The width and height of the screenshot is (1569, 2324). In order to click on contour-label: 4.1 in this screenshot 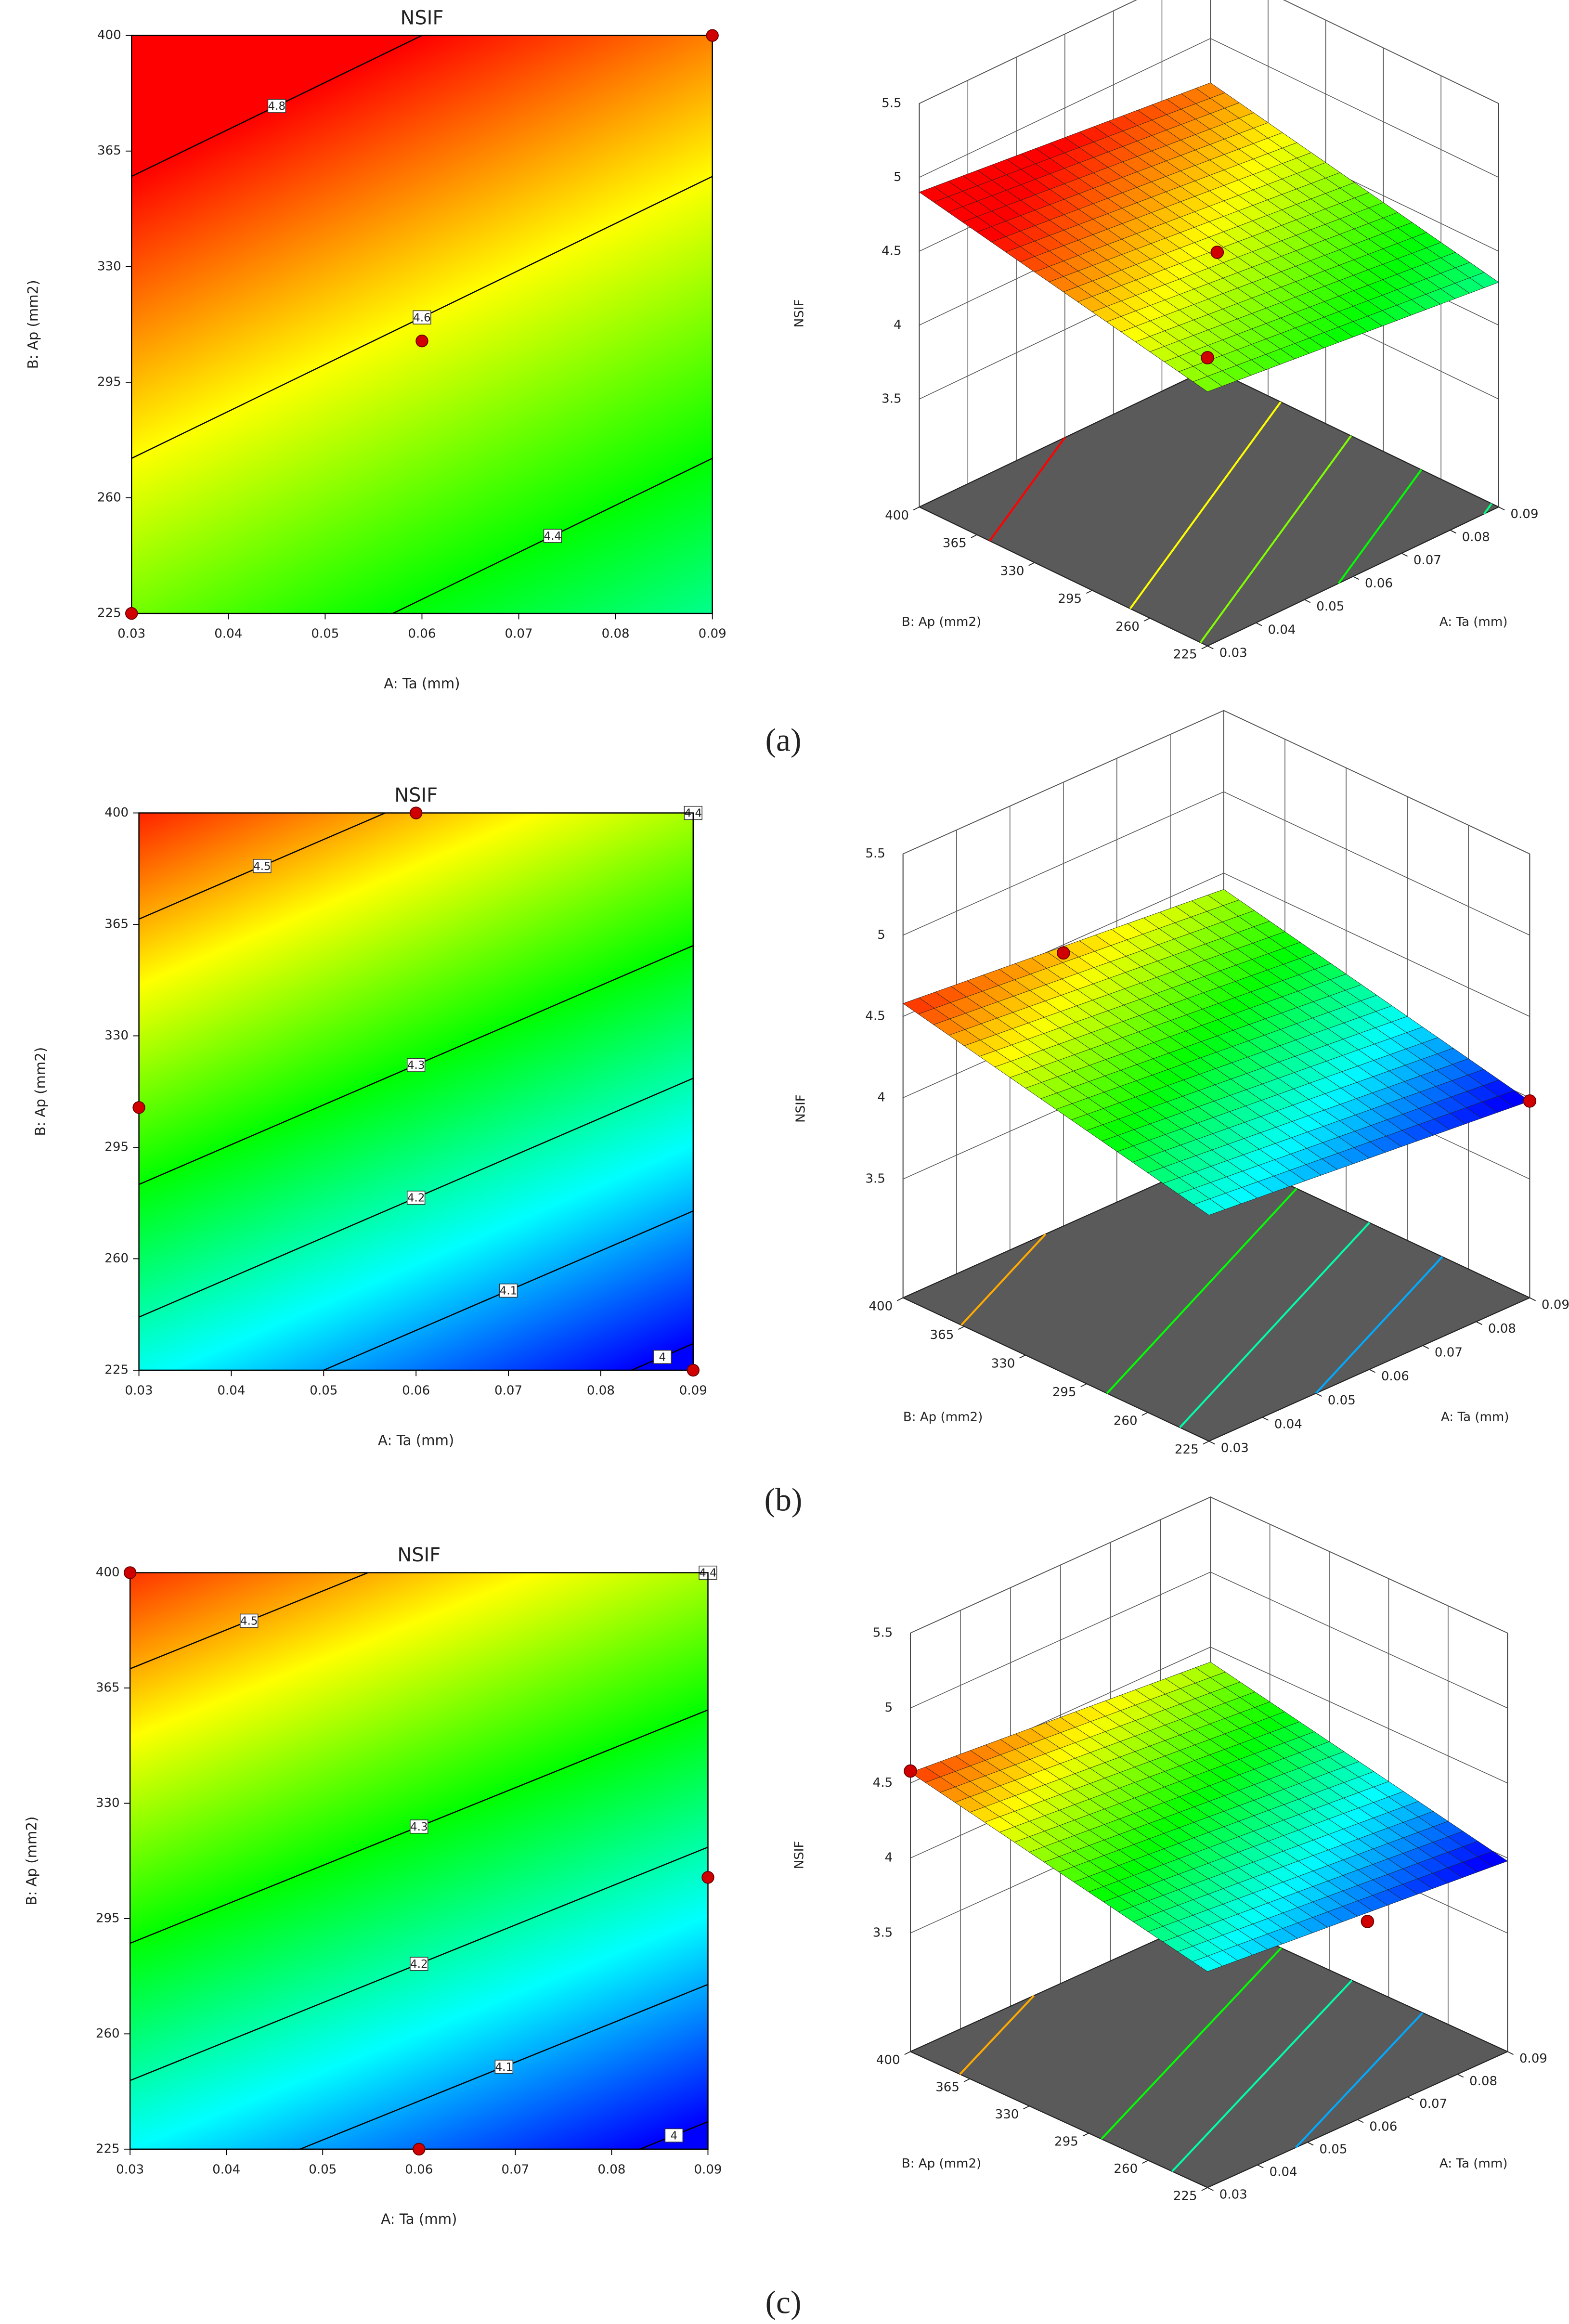, I will do `click(509, 1292)`.